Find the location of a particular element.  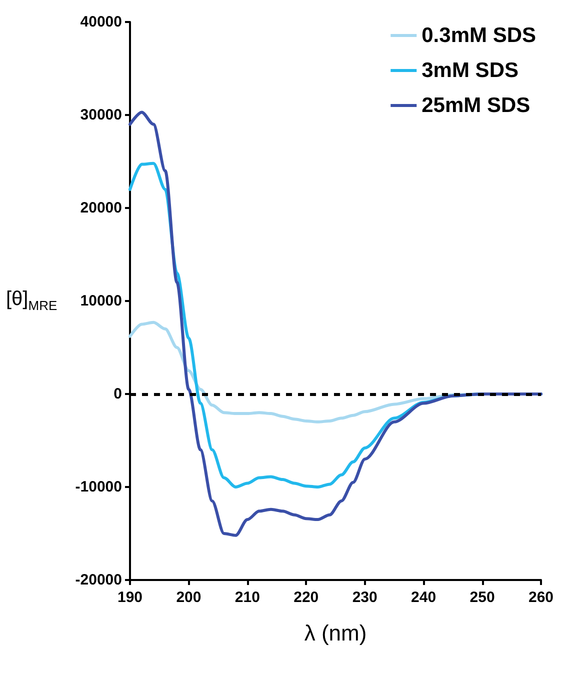

x-tick-label: 230 is located at coordinates (365, 597).